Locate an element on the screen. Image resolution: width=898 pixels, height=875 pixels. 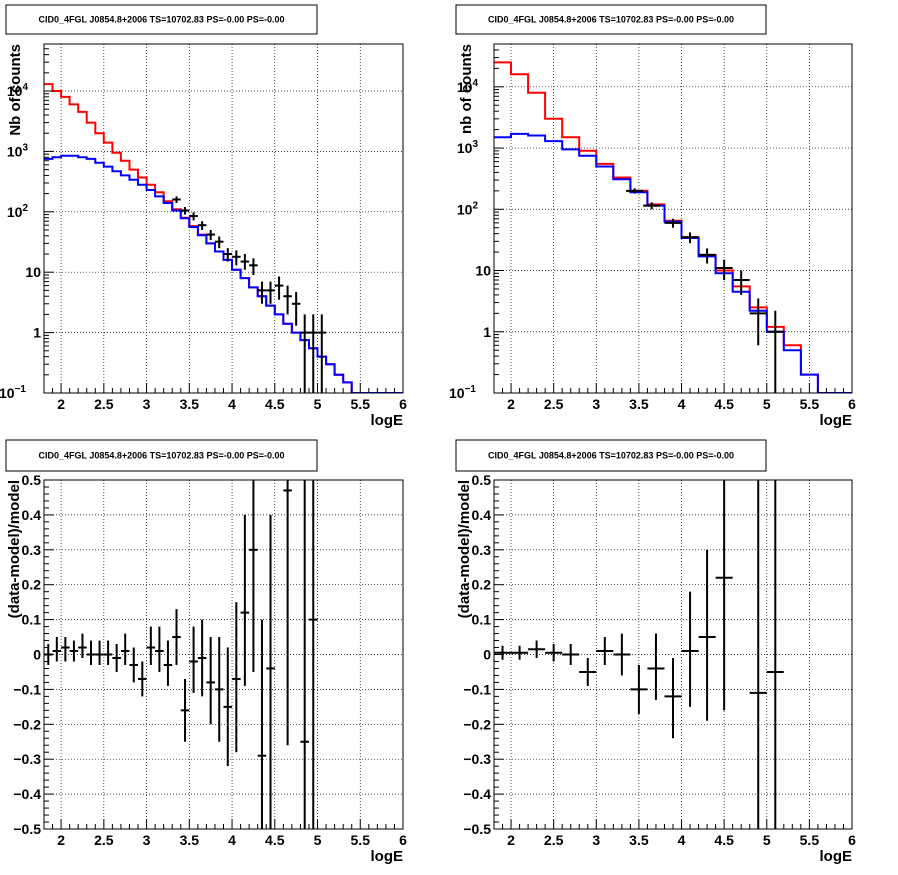
y-tick-label: −0.5 is located at coordinates (27, 829).